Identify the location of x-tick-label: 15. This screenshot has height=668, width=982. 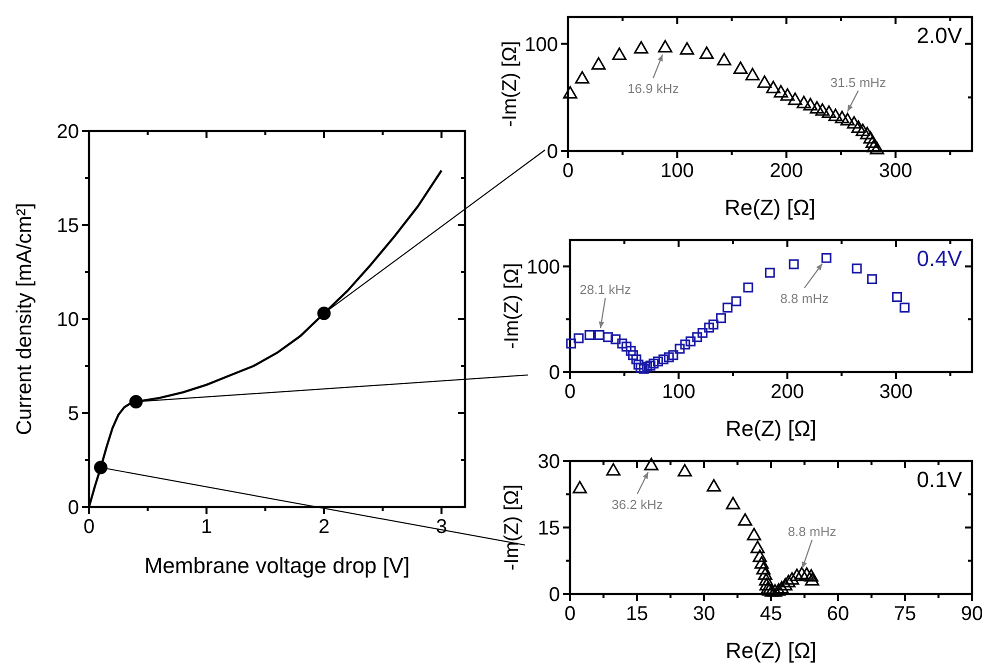
(637, 614).